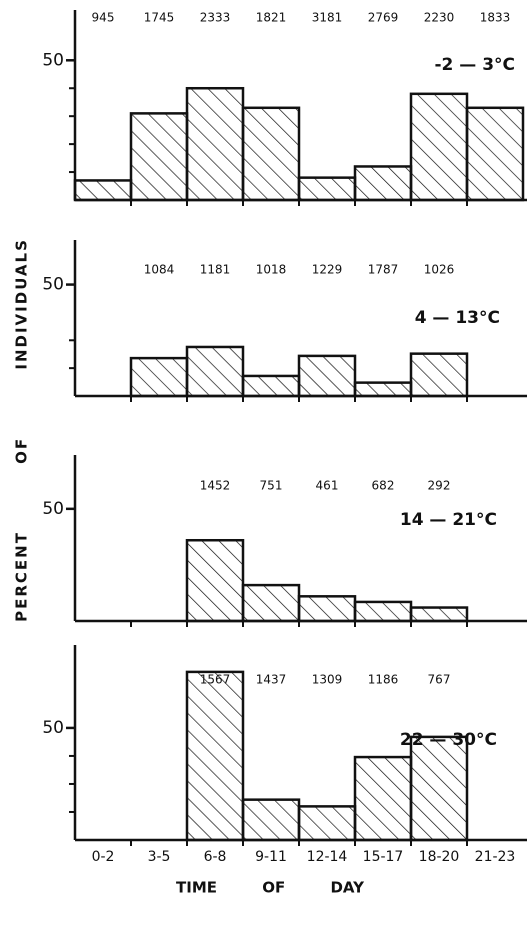 The image size is (529, 926). Describe the element at coordinates (271, 486) in the screenshot. I see `count-label: 751` at that location.